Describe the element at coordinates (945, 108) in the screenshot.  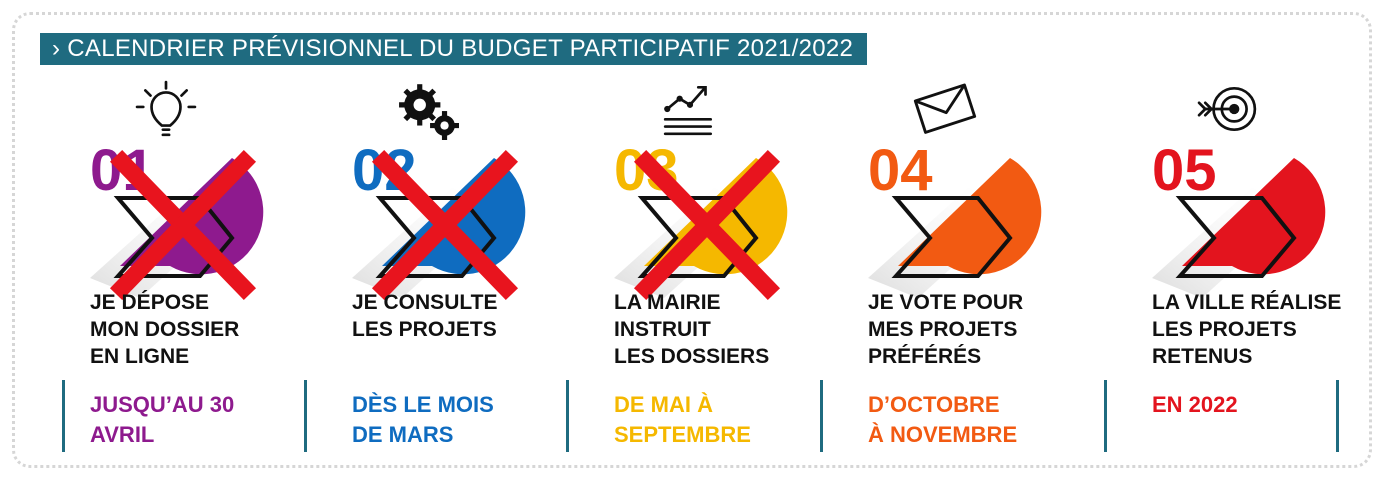
I see `envelope-icon` at that location.